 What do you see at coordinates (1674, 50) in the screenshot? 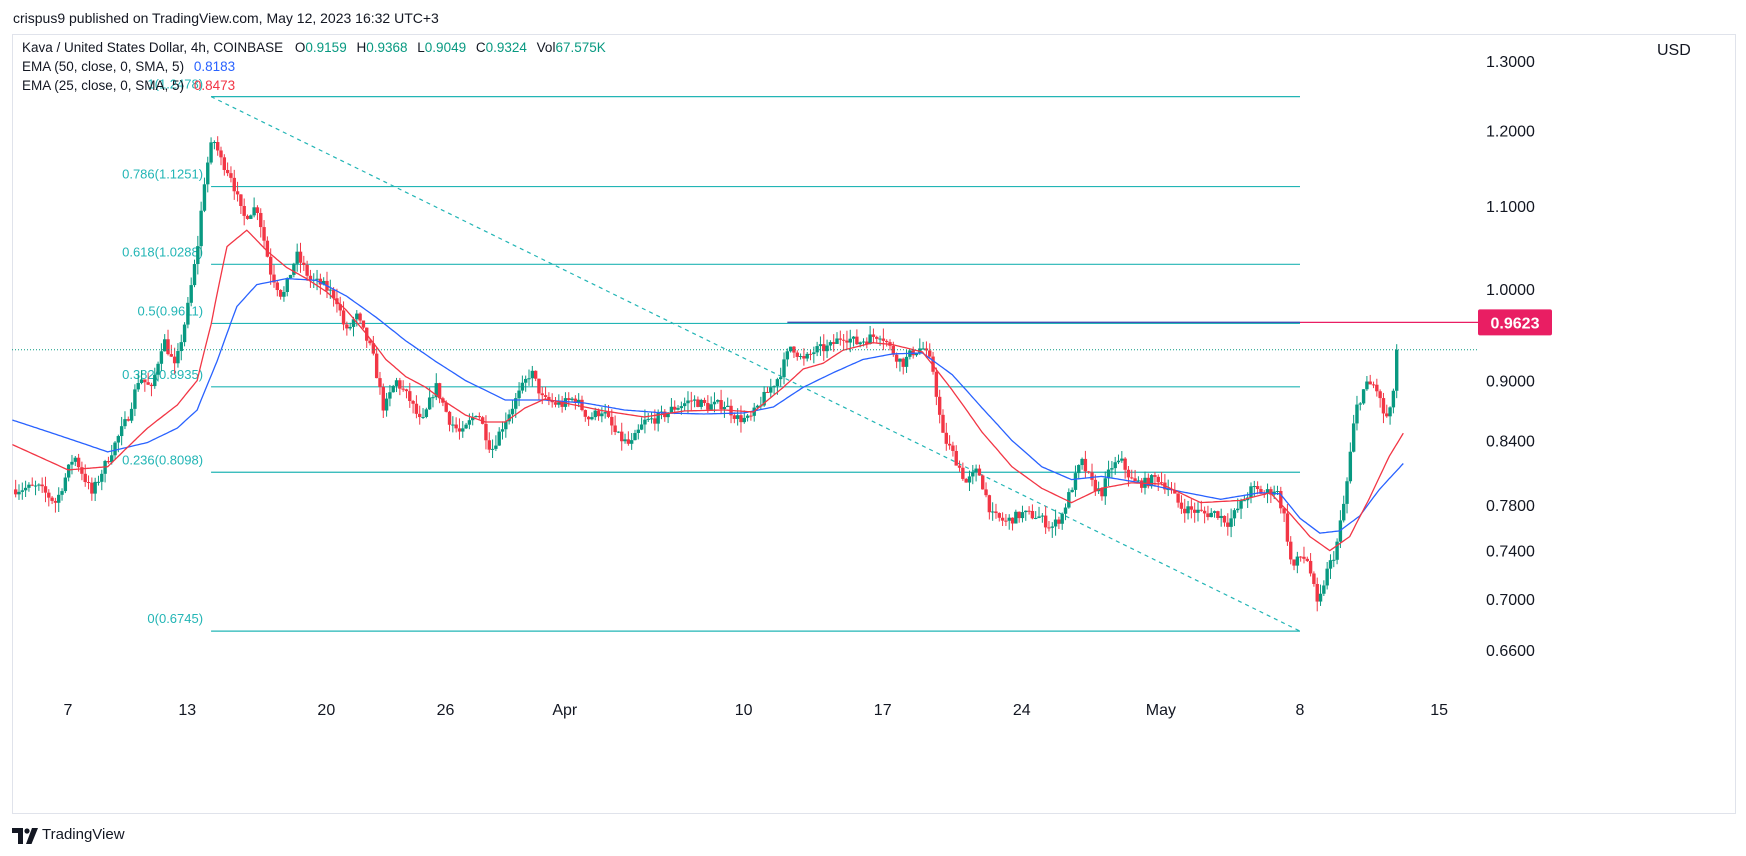
I see `currency-label: USD` at bounding box center [1674, 50].